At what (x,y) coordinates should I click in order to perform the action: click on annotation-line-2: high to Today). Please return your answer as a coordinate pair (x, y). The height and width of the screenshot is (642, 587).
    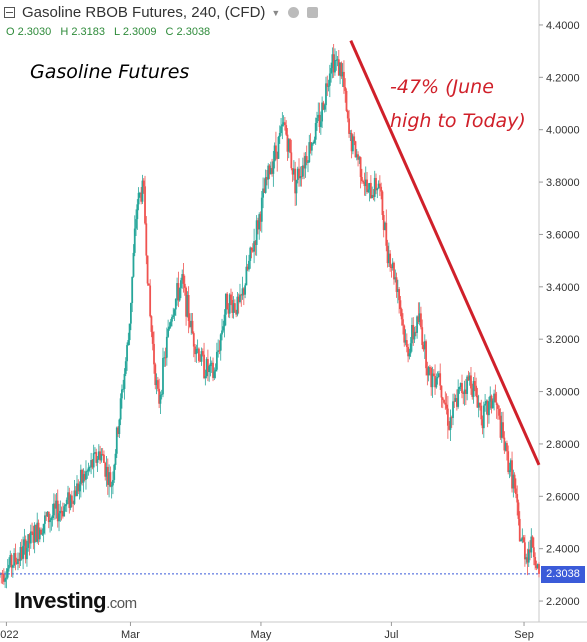
    Looking at the image, I should click on (458, 121).